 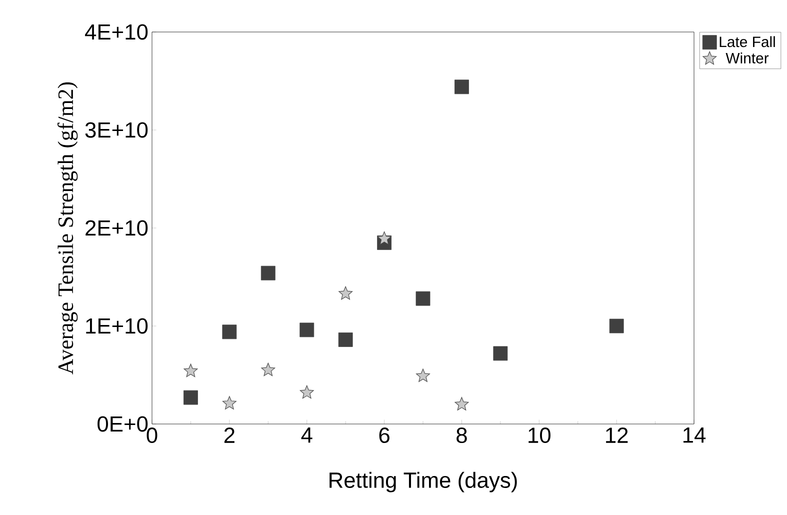 What do you see at coordinates (617, 435) in the screenshot?
I see `x-tick-label: 12` at bounding box center [617, 435].